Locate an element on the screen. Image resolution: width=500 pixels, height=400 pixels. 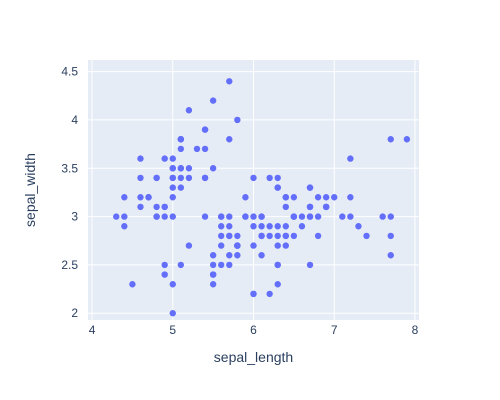
x-tick-label: 4 is located at coordinates (92, 330).